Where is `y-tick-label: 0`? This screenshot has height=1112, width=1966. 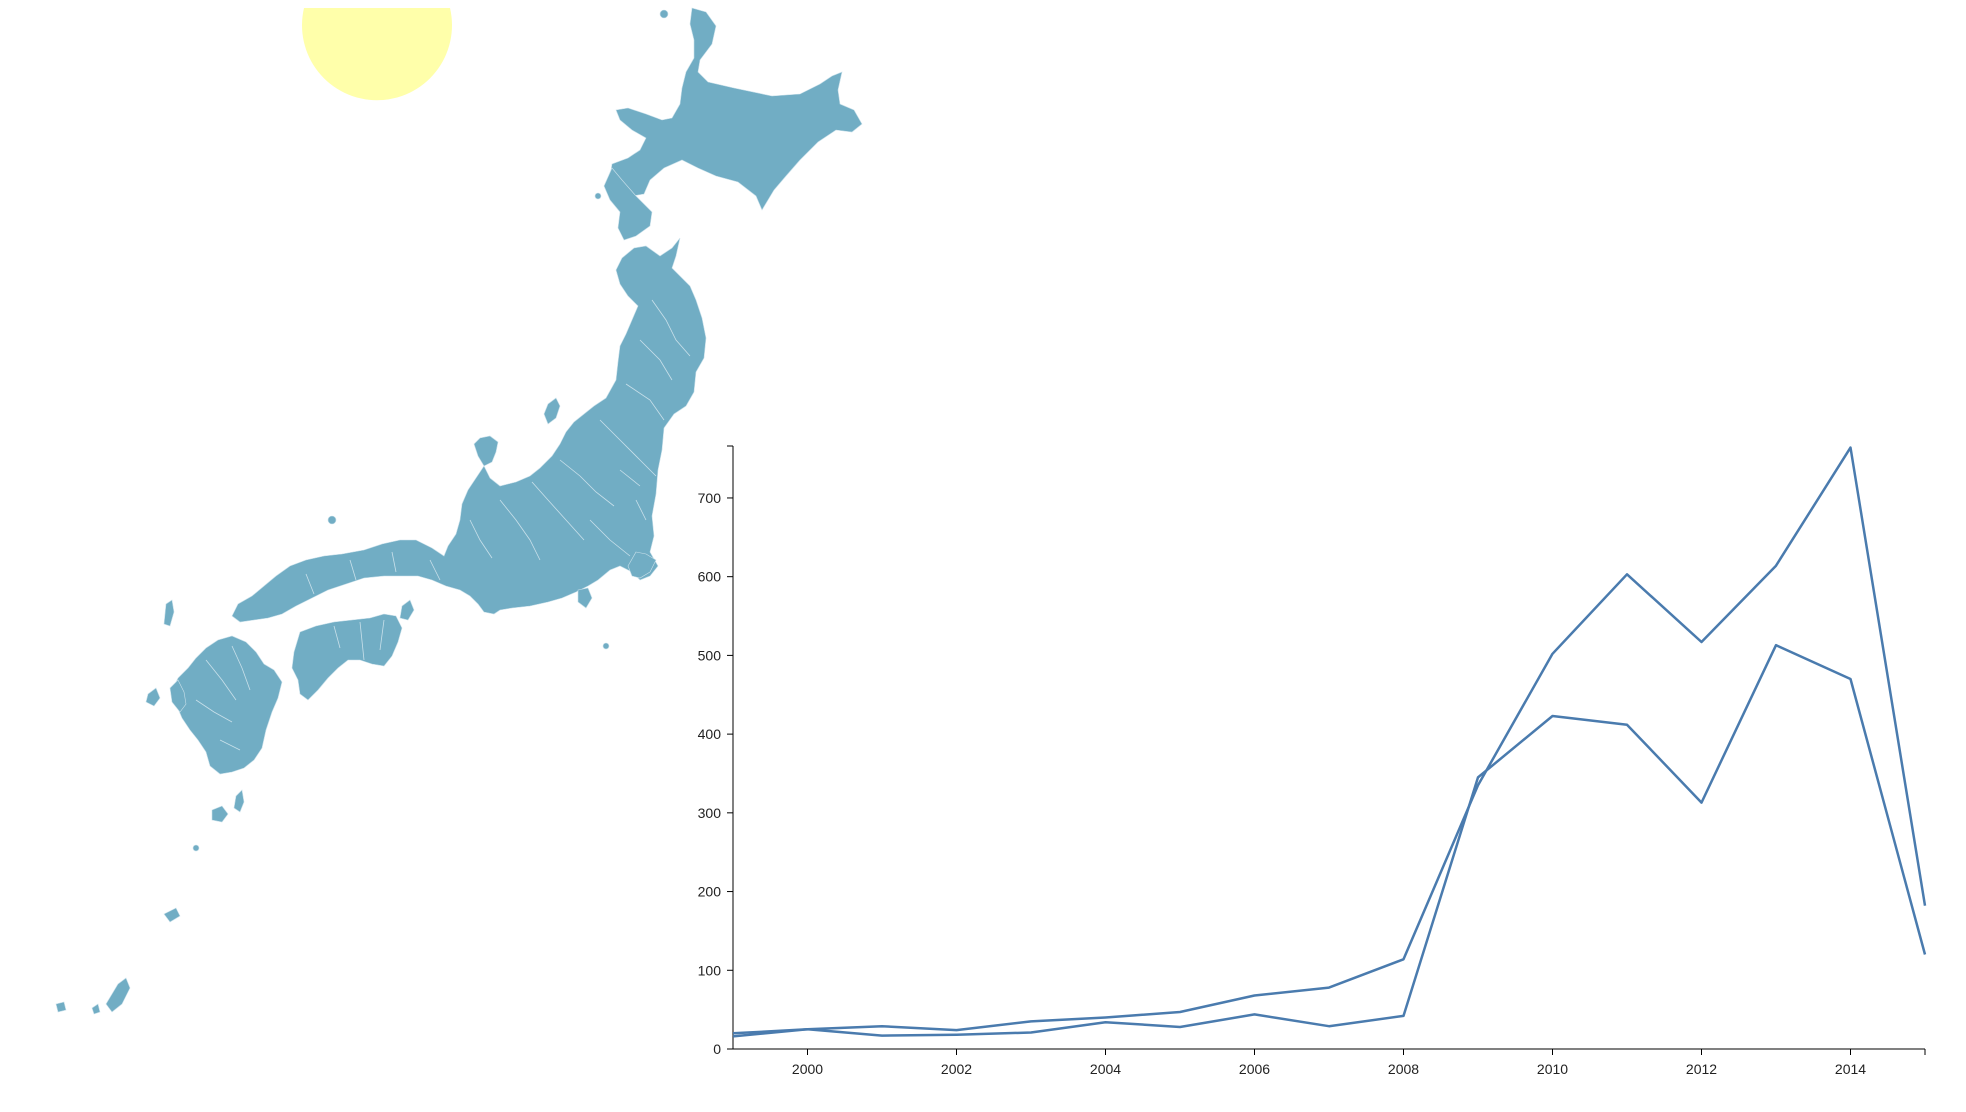 y-tick-label: 0 is located at coordinates (717, 1049).